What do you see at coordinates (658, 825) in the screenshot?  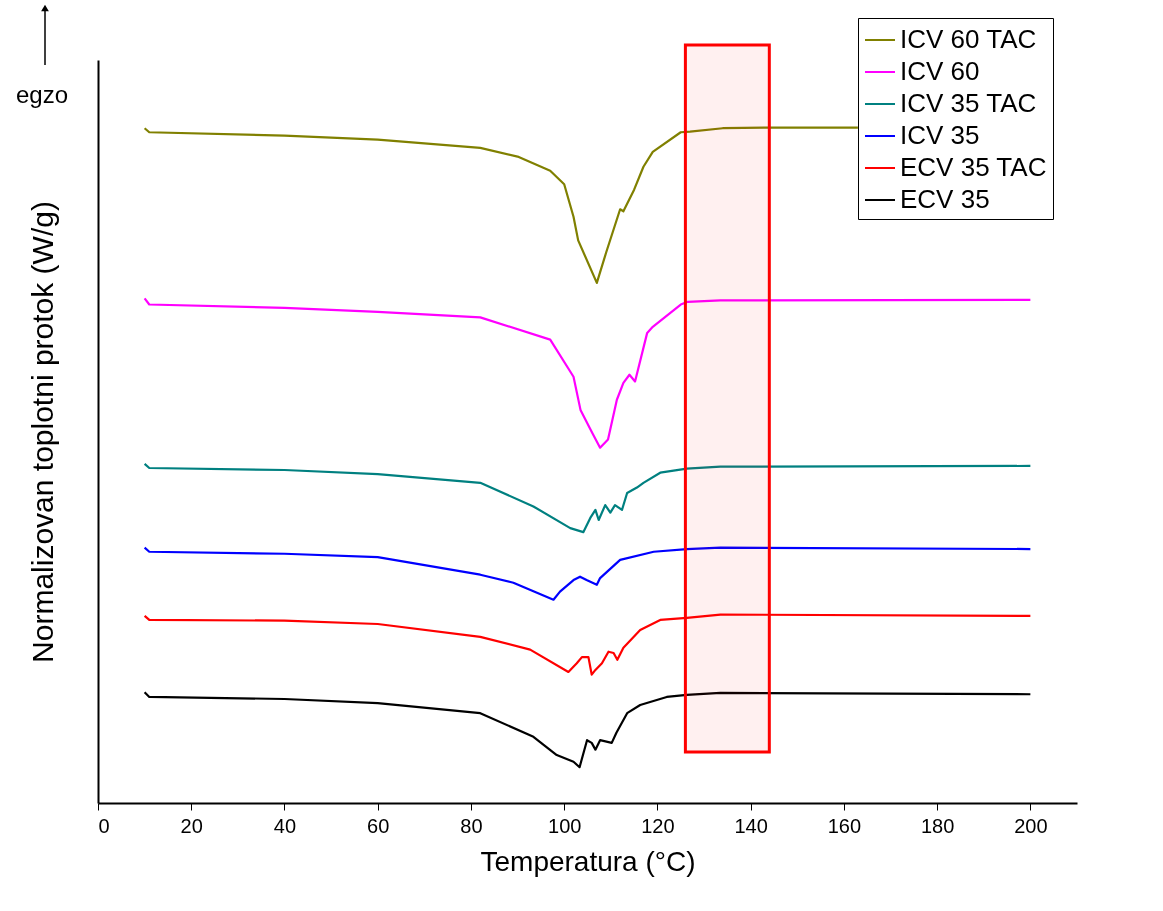 I see `x-tick-label: 120` at bounding box center [658, 825].